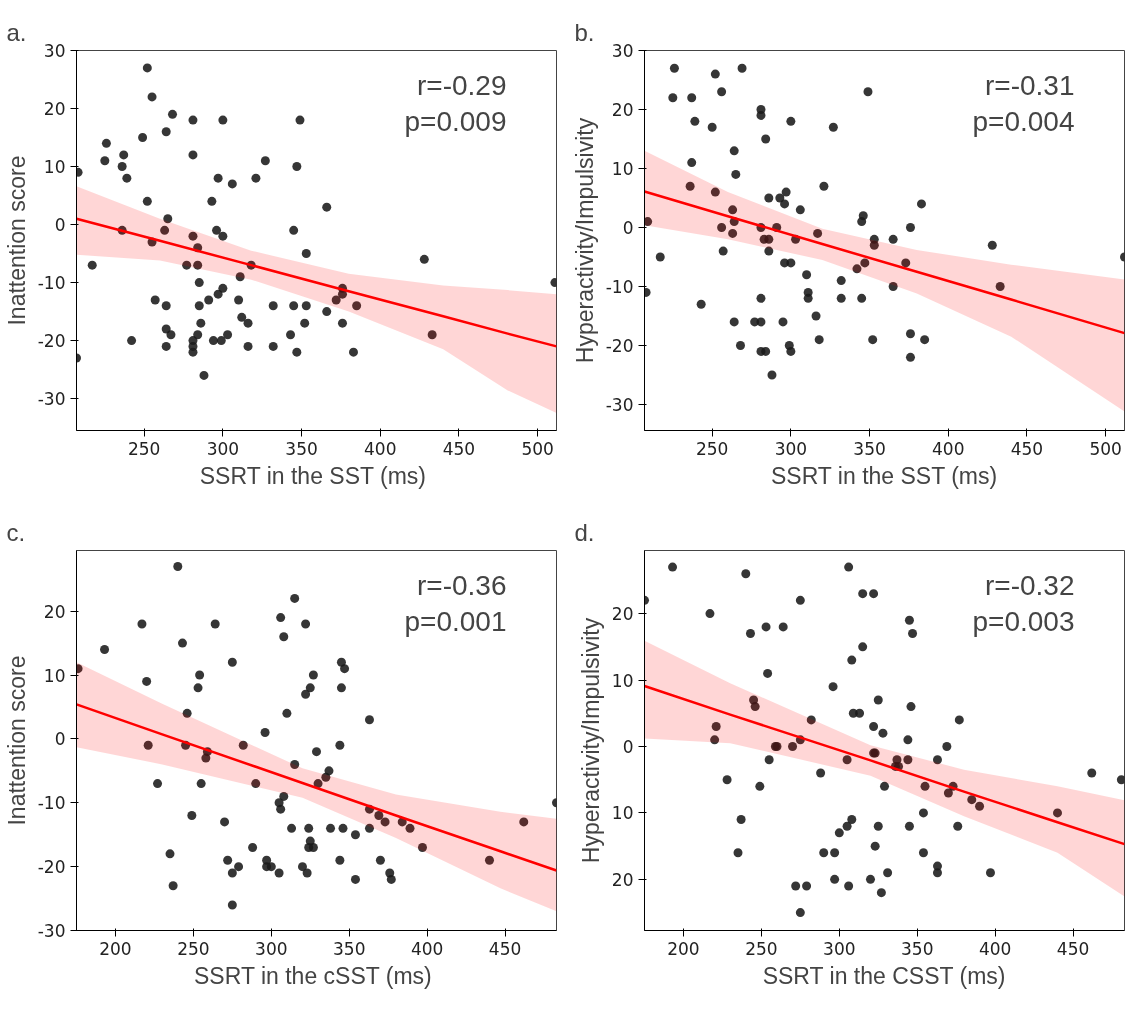 The image size is (1145, 1017). Describe the element at coordinates (1023, 621) in the screenshot. I see `annotation: p=0.003` at that location.